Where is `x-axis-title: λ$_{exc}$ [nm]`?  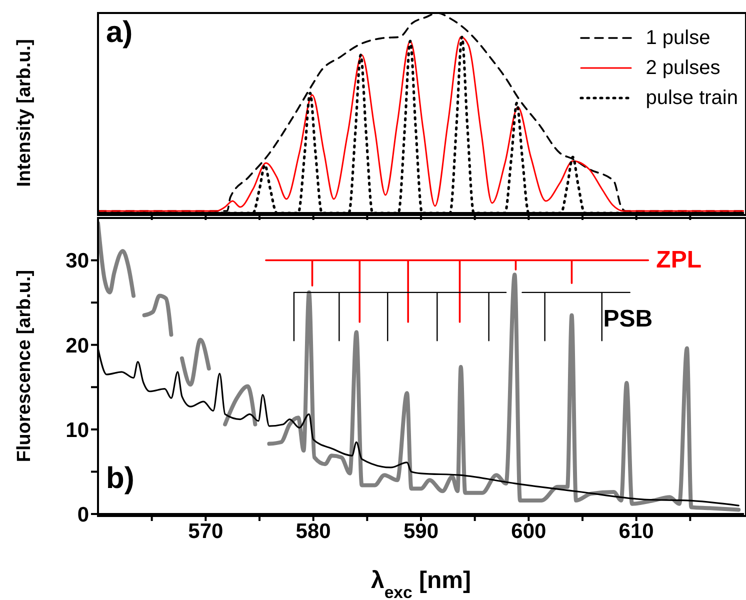 x-axis-title: λ$_{exc}$ [nm] is located at coordinates (421, 583).